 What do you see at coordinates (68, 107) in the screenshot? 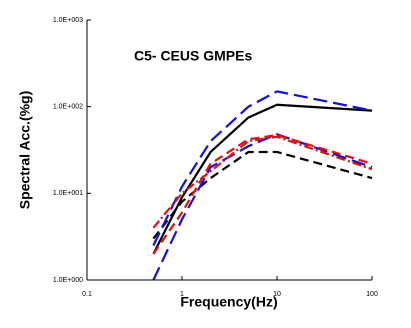
I see `y-tick-label: 1.0E+002` at bounding box center [68, 107].